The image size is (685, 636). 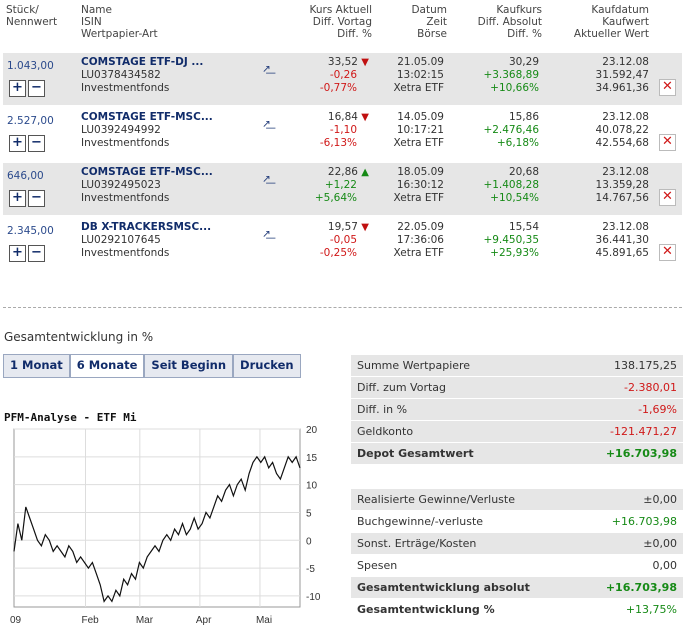 I want to click on period-tabs: 1 Monat 6 Monate Seit Beginn Drucken, so click(x=152, y=366).